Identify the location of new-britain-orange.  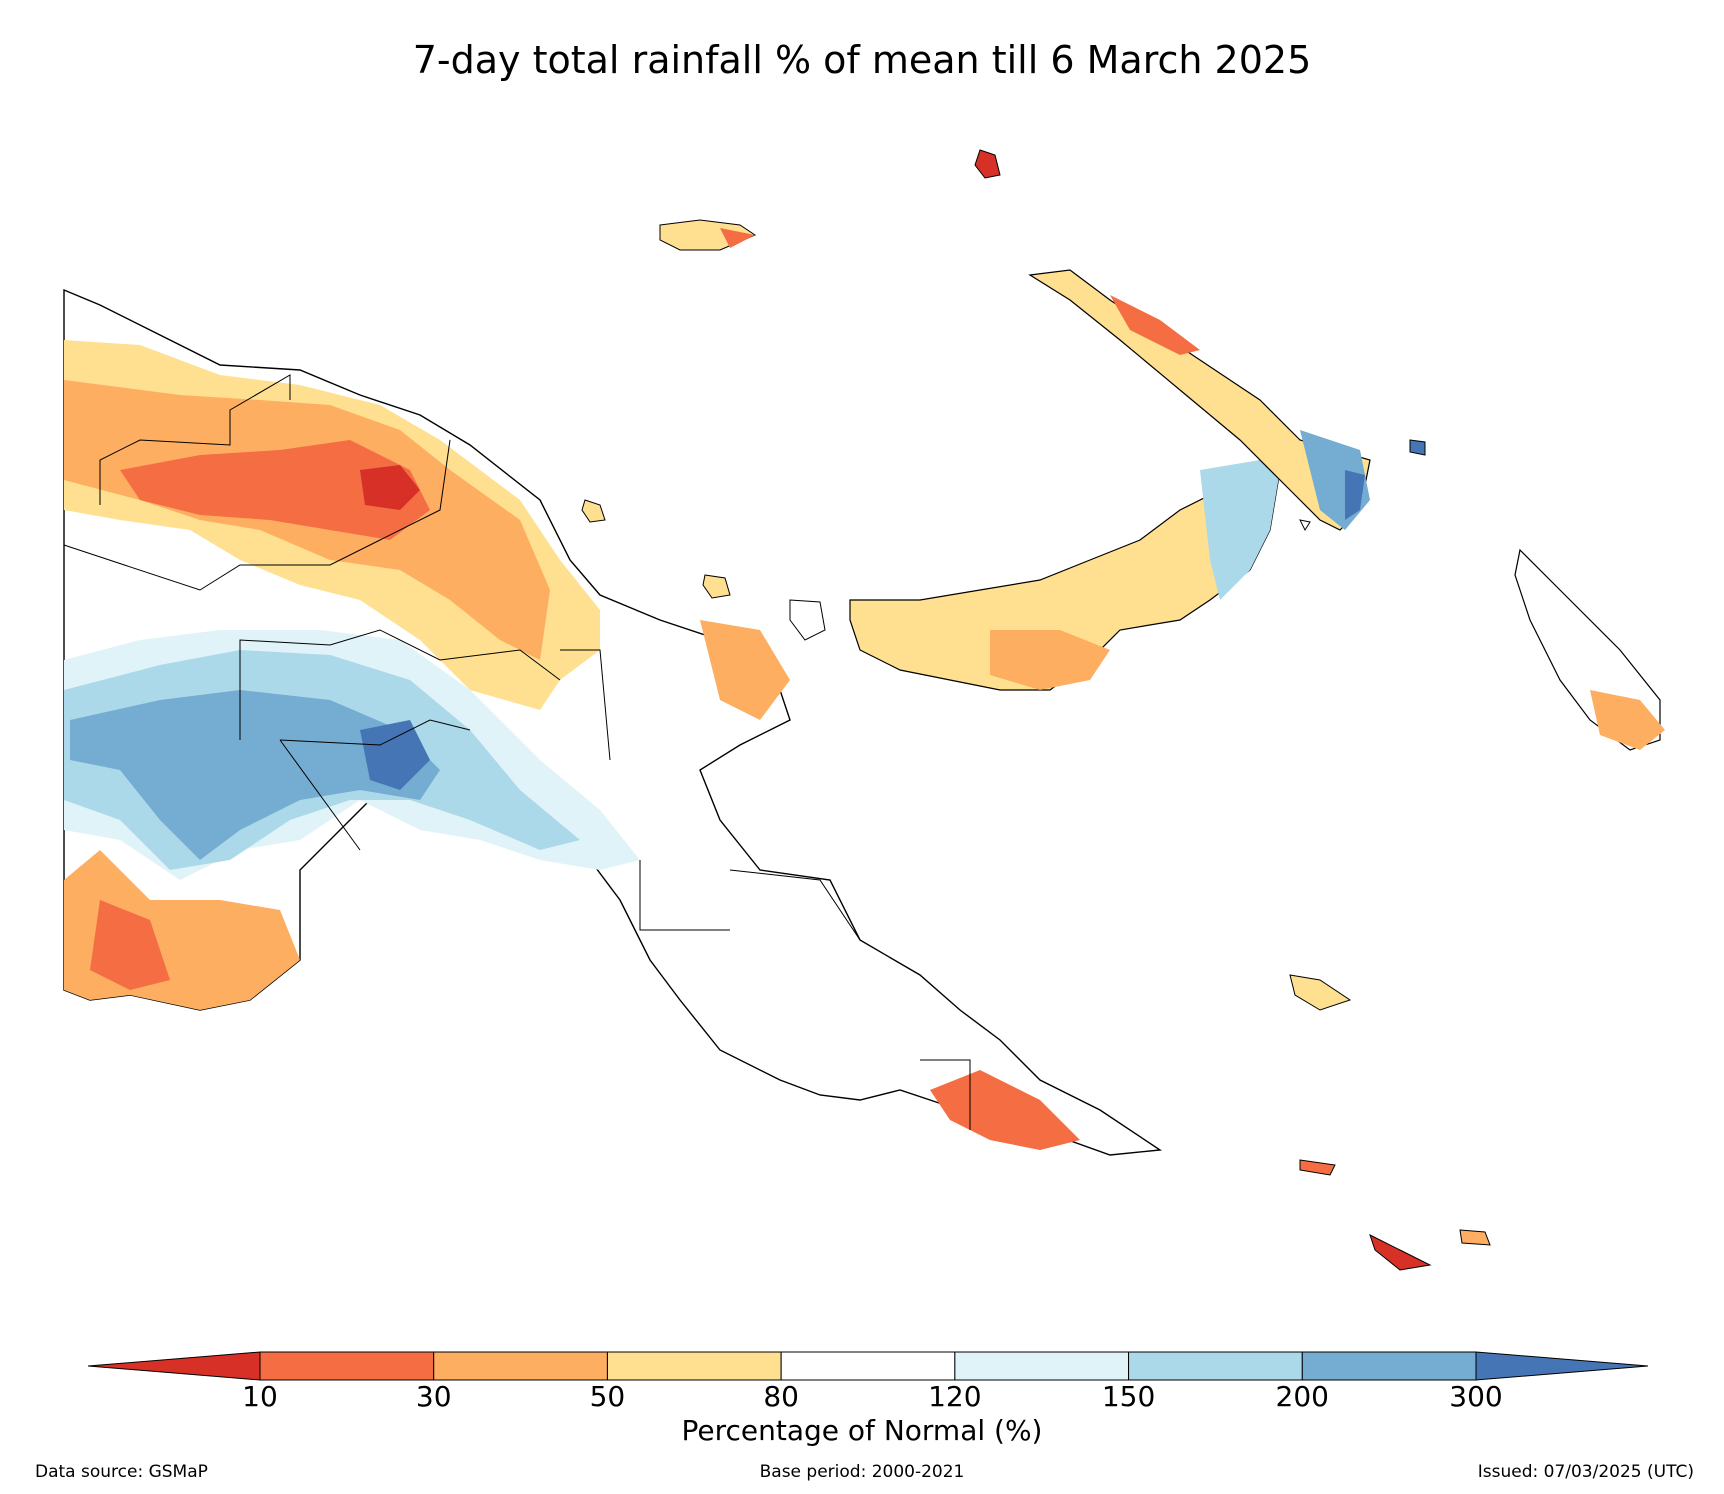
(1050, 660).